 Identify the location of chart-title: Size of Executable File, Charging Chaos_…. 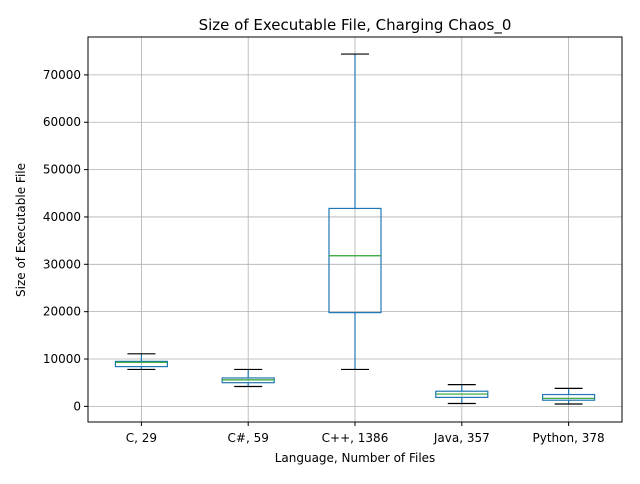
(355, 25).